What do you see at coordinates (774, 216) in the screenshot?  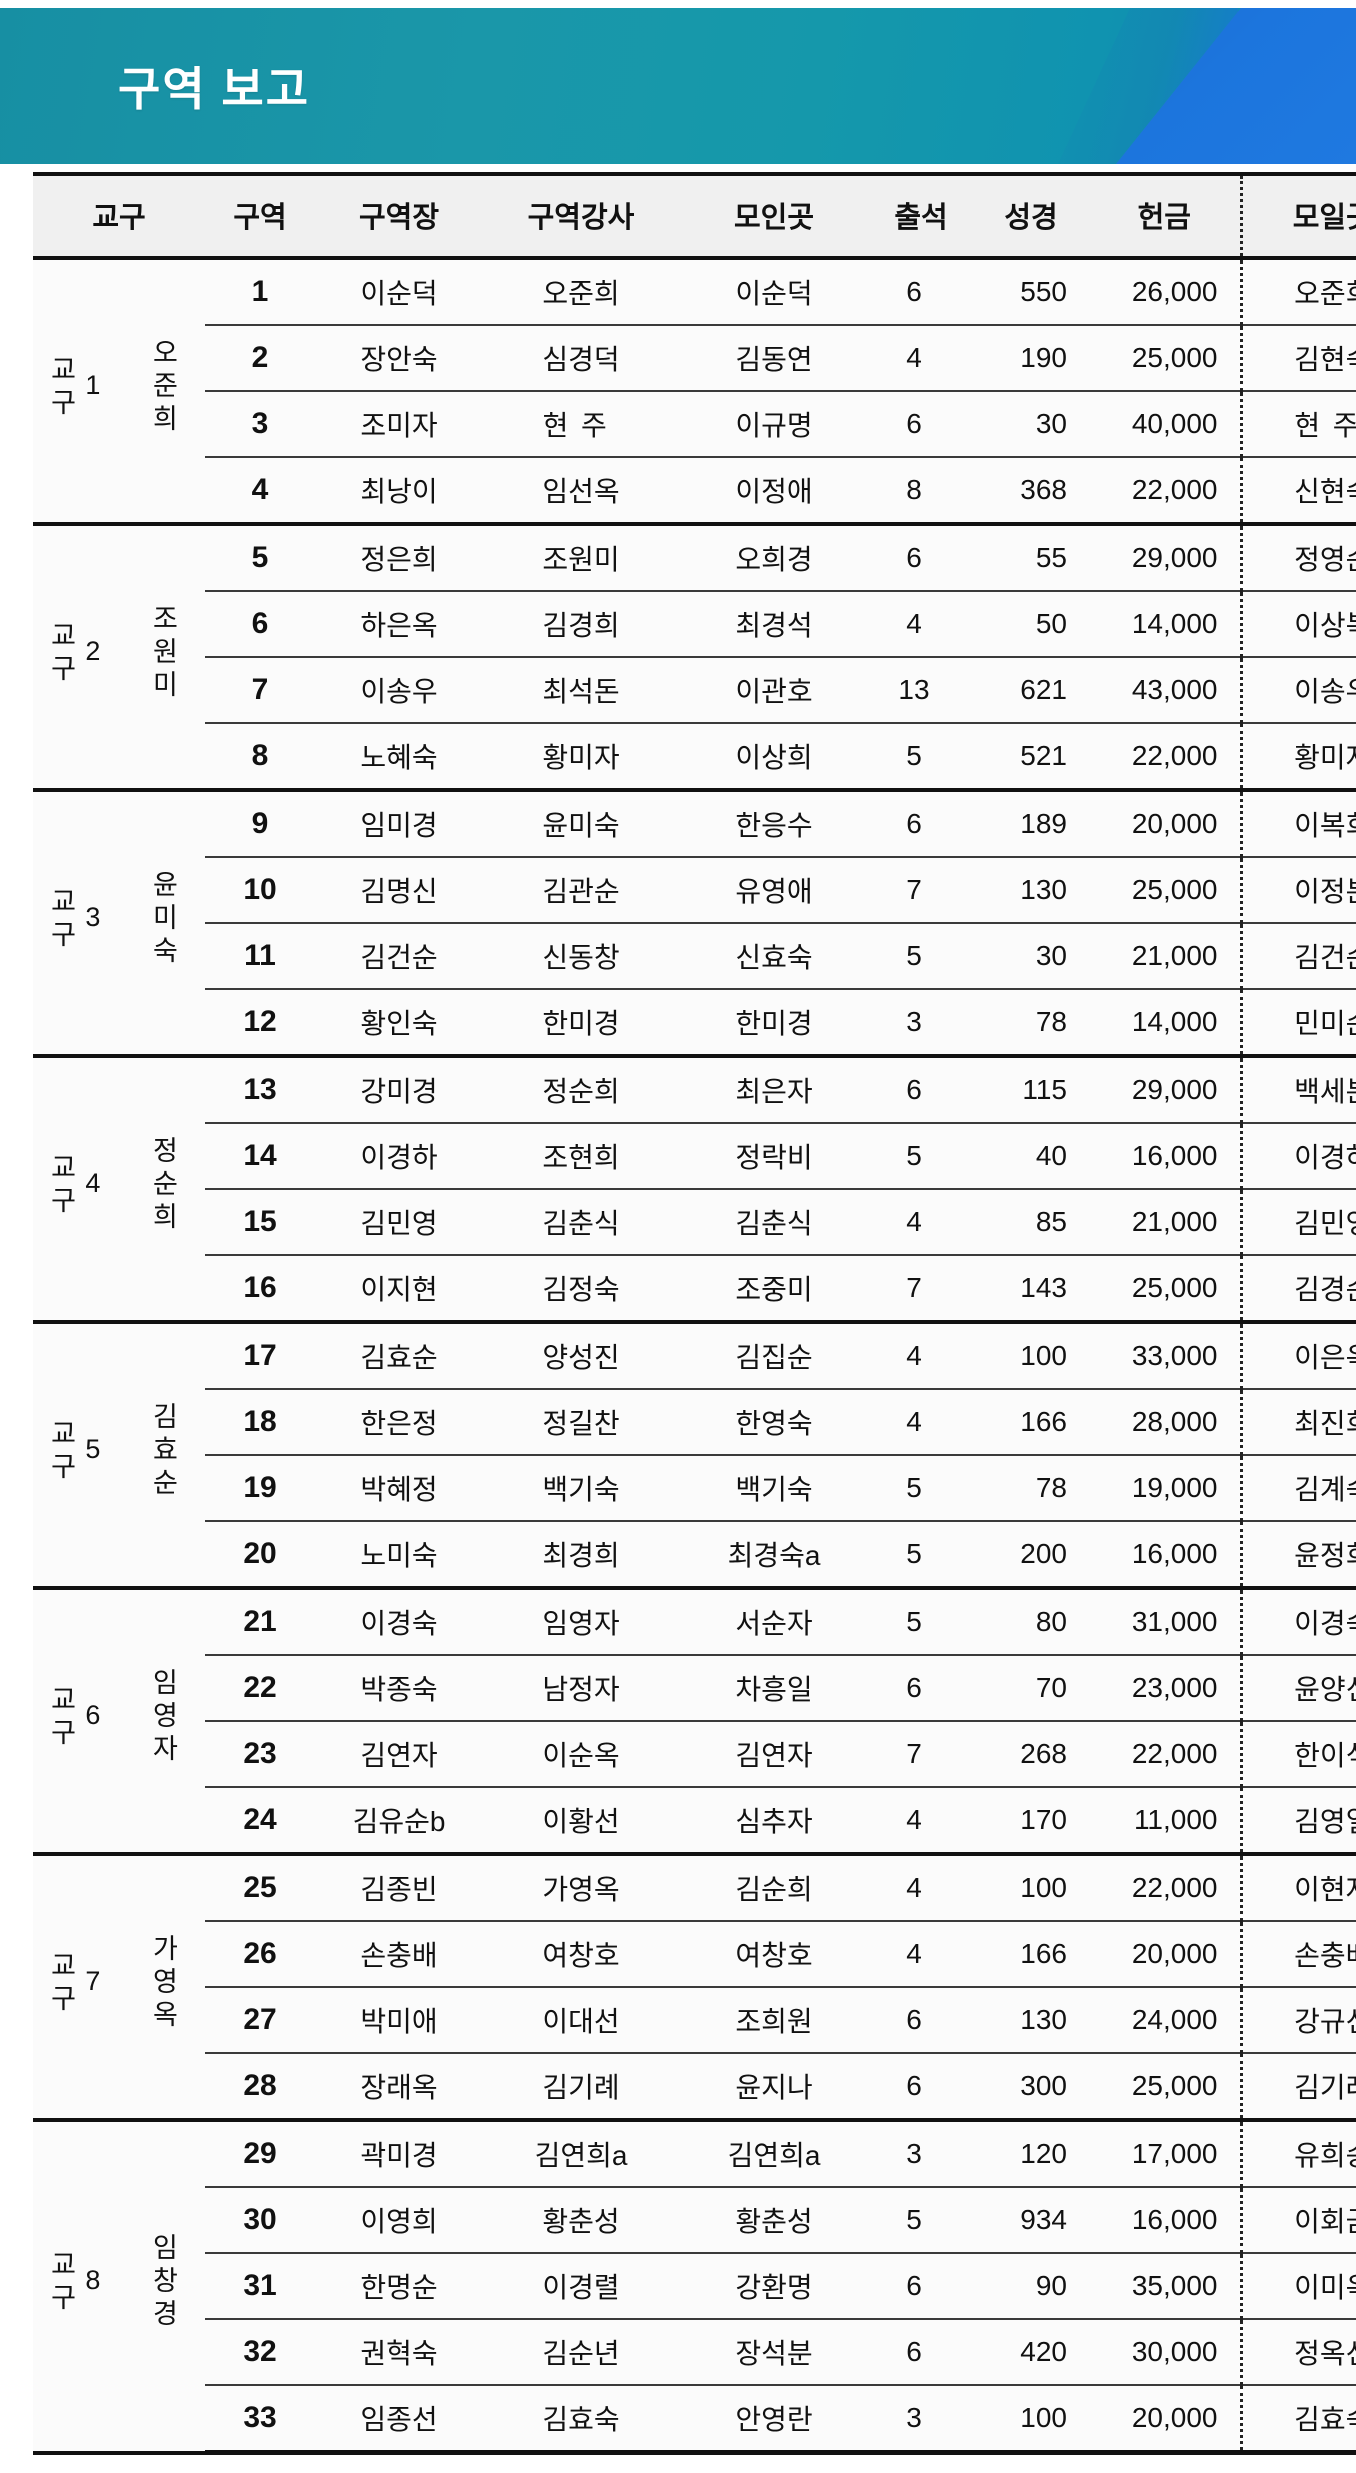 I see `header-place: 모인곳` at bounding box center [774, 216].